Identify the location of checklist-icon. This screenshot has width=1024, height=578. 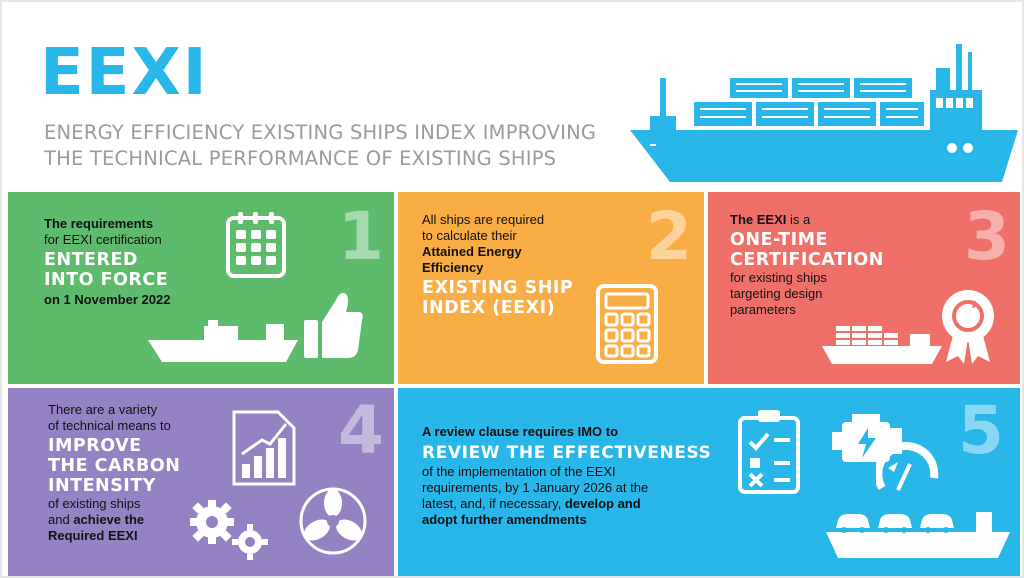
(769, 452).